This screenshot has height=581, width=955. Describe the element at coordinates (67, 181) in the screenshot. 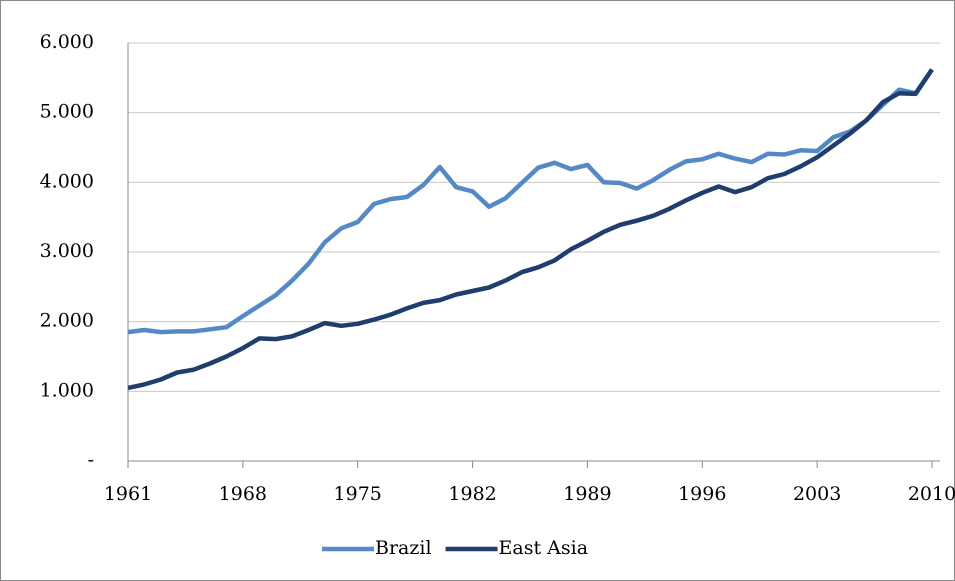

I see `y-tick-label: 4.000` at that location.